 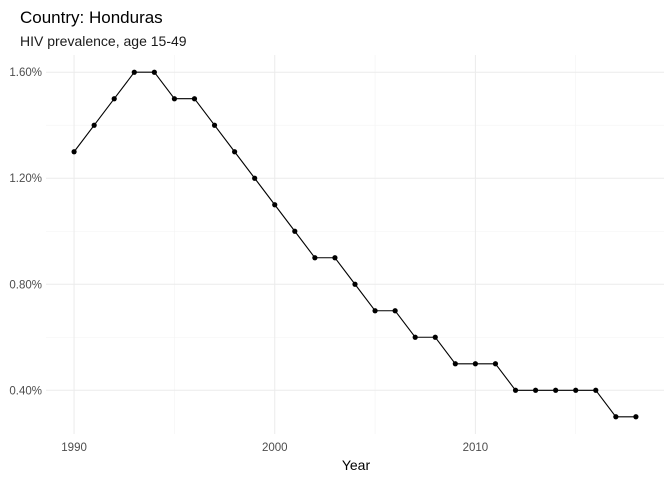 I want to click on data-point-2004, so click(x=355, y=284).